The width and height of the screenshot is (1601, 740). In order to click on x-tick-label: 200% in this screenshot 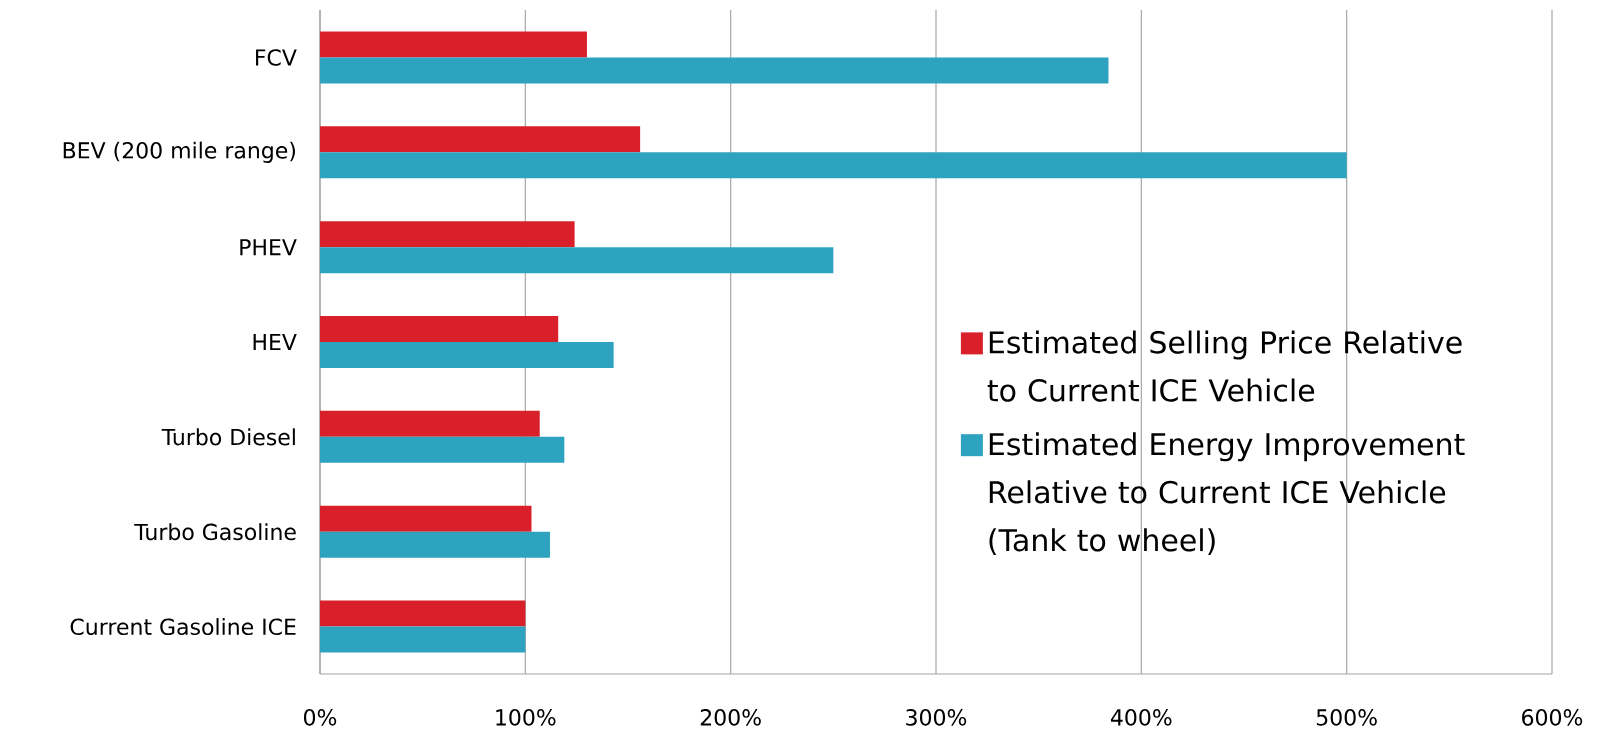, I will do `click(730, 717)`.